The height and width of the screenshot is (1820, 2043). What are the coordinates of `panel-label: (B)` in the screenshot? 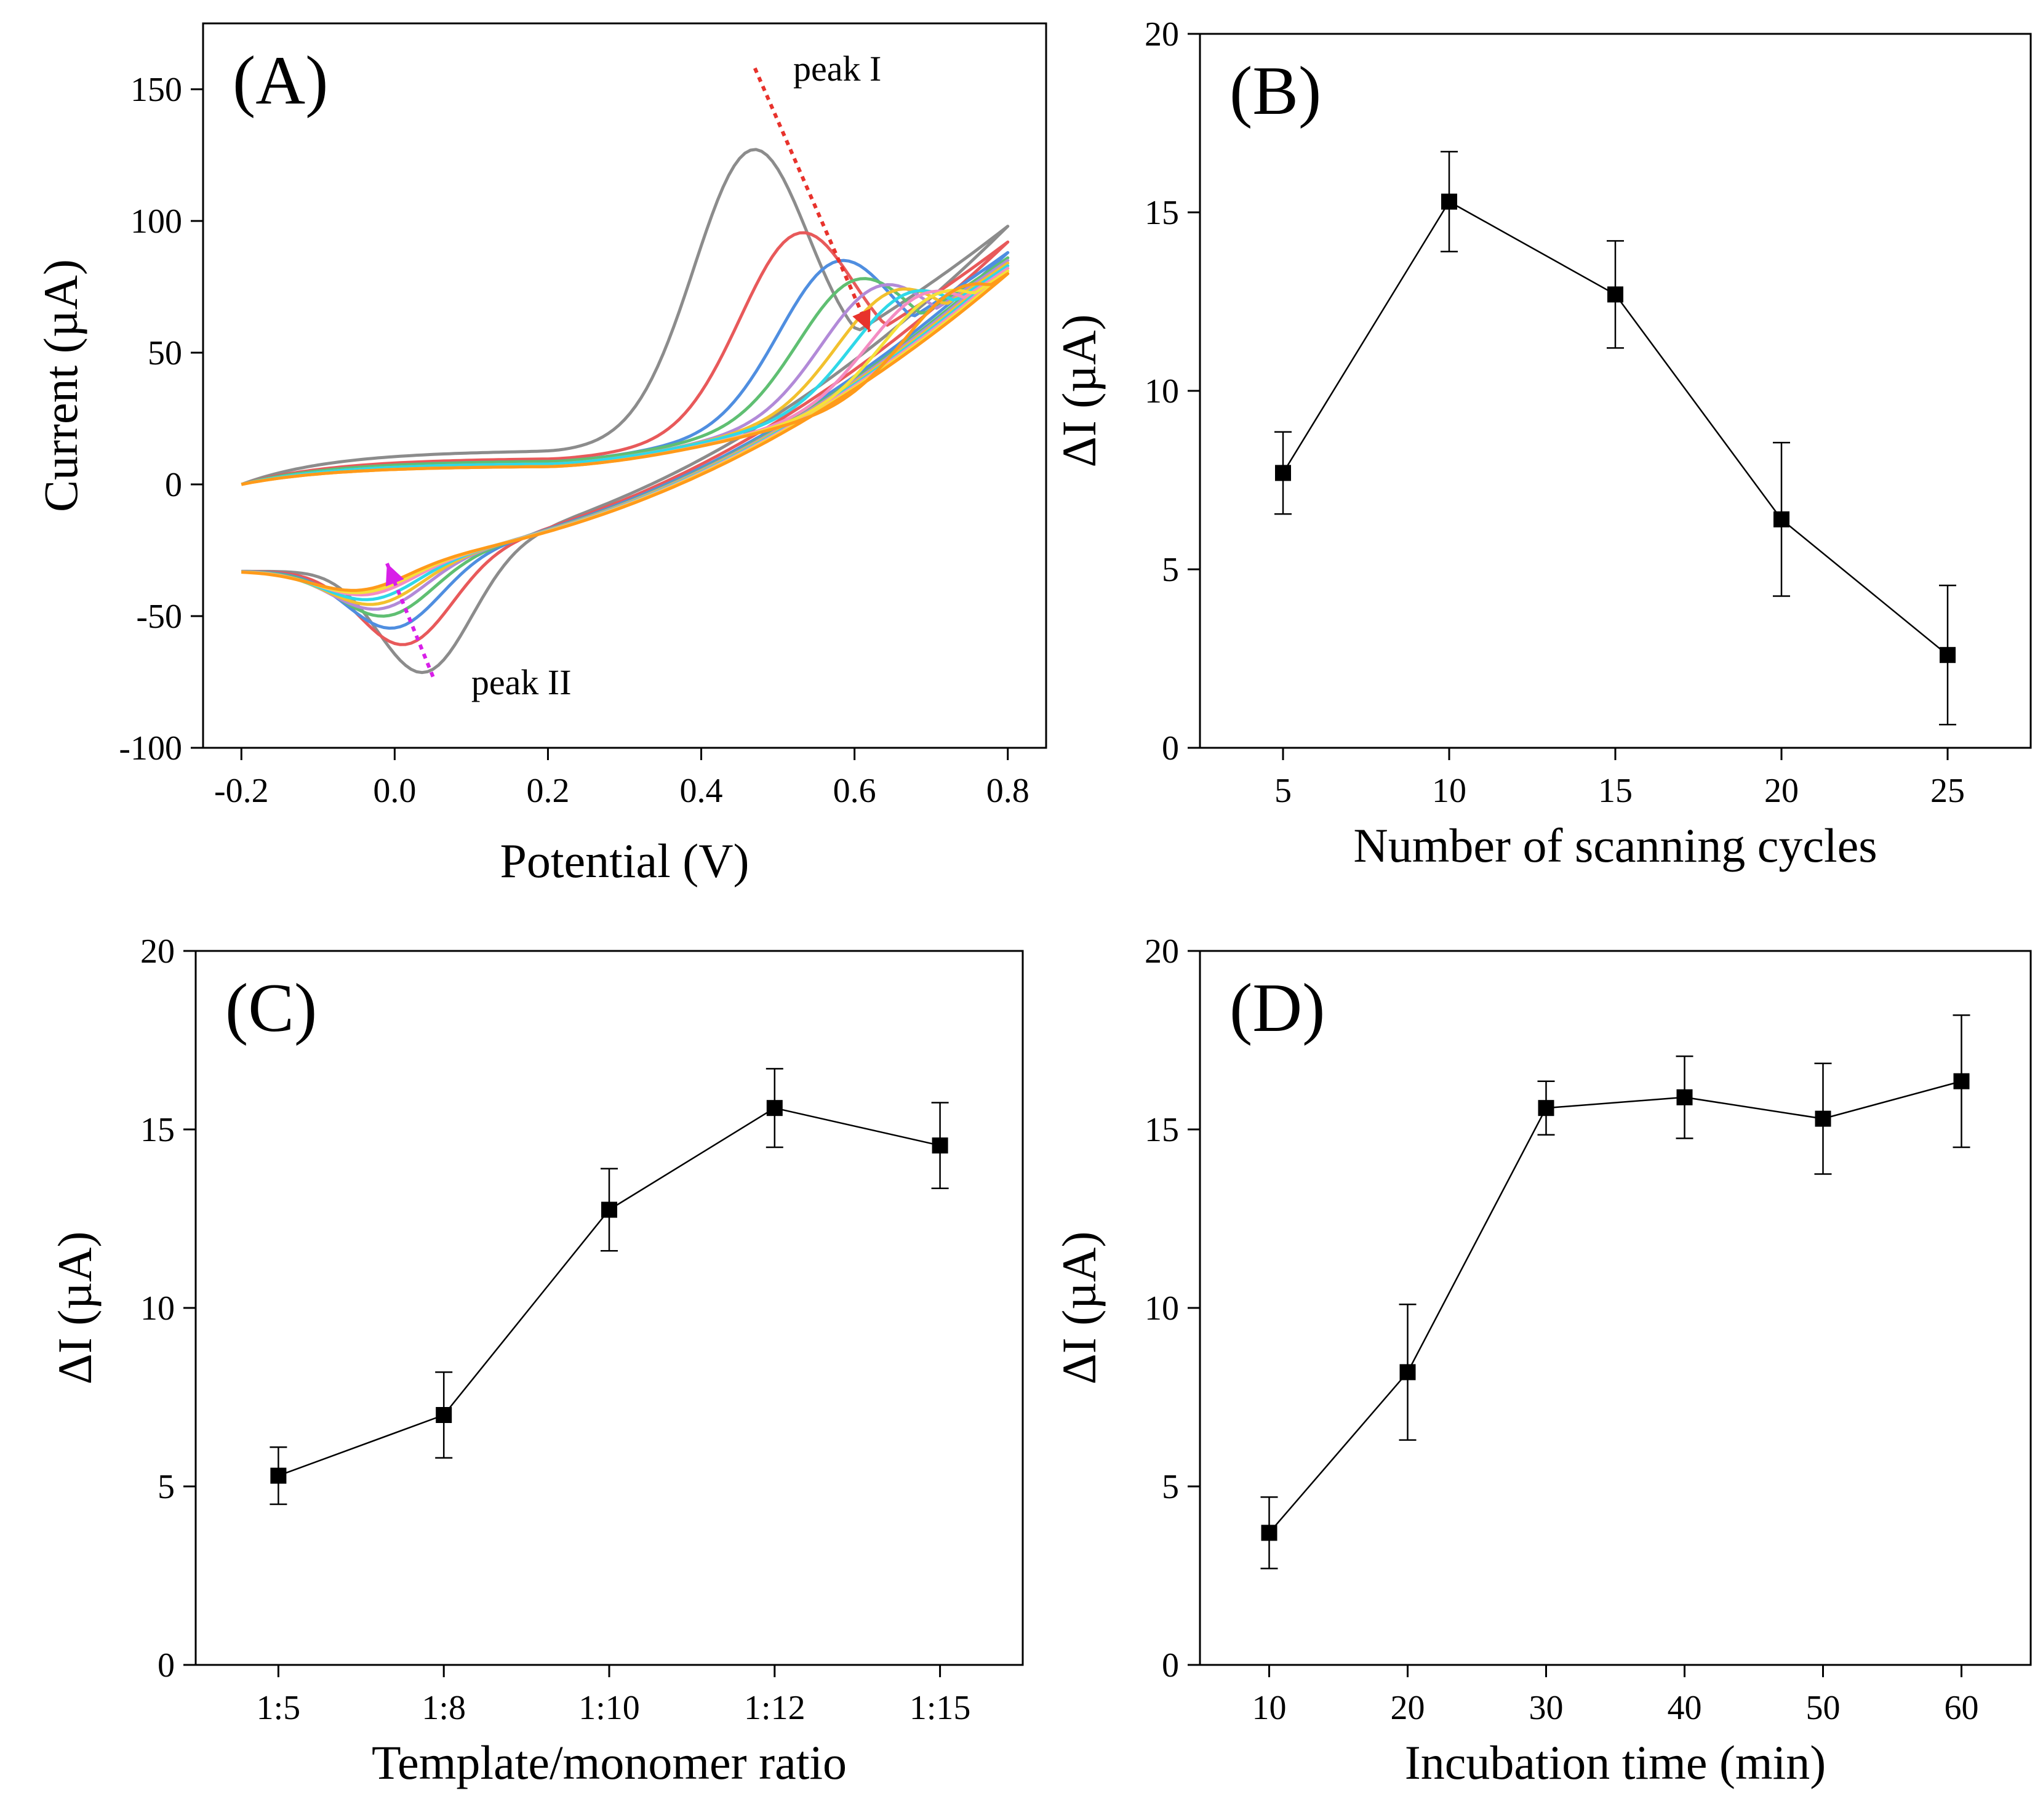 It's located at (1275, 91).